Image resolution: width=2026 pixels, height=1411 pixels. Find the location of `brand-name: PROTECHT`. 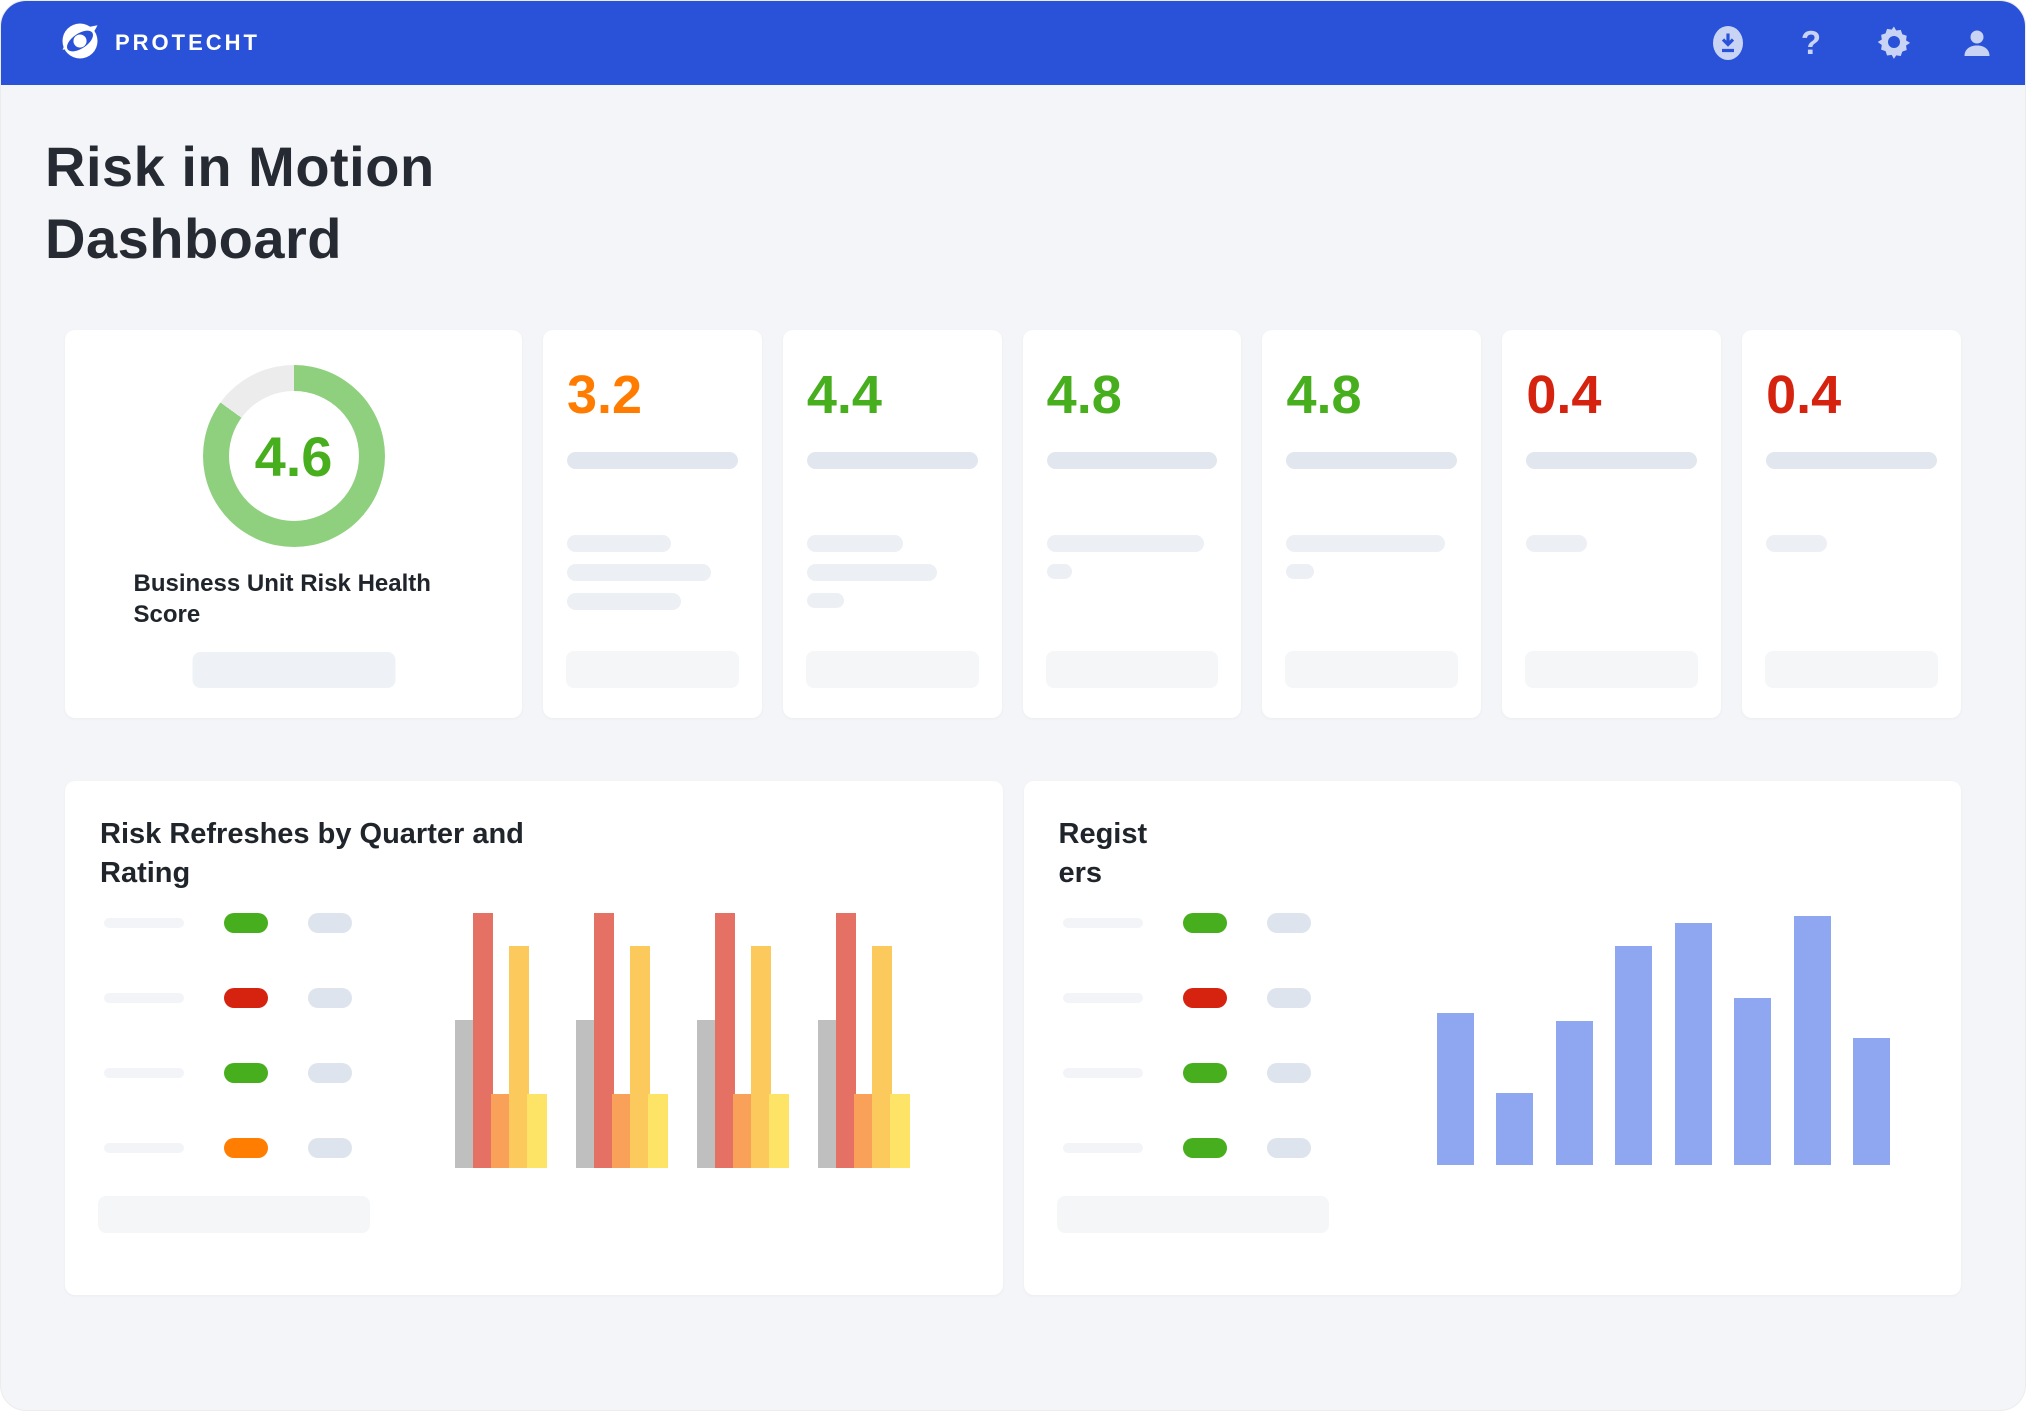

brand-name: PROTECHT is located at coordinates (187, 42).